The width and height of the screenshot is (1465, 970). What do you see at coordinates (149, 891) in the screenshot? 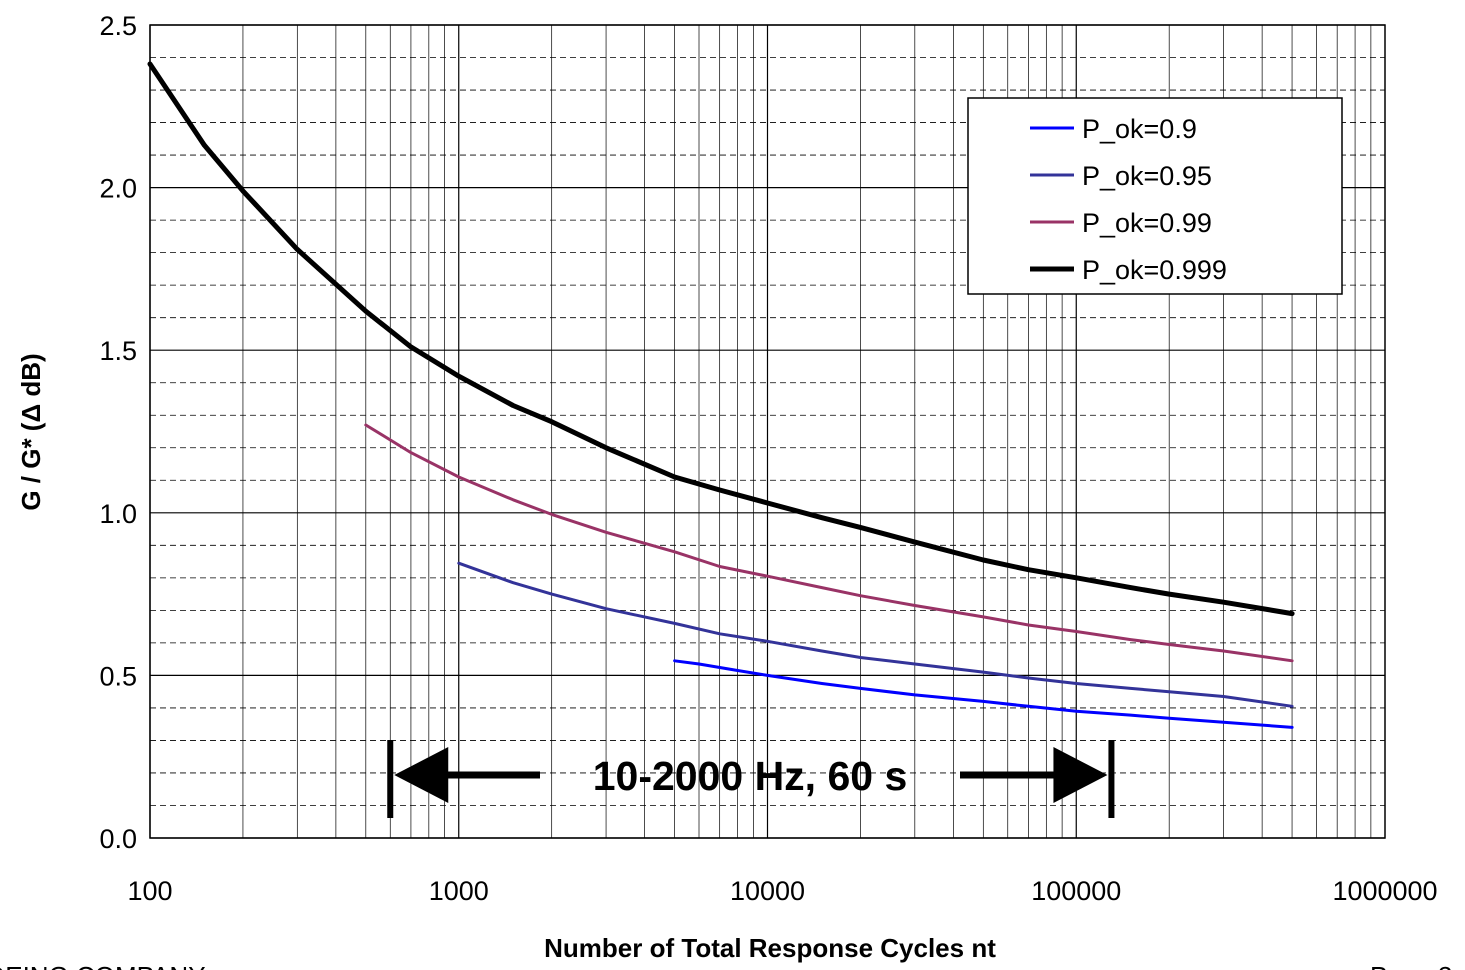
I see `x-tick-label: 100` at bounding box center [149, 891].